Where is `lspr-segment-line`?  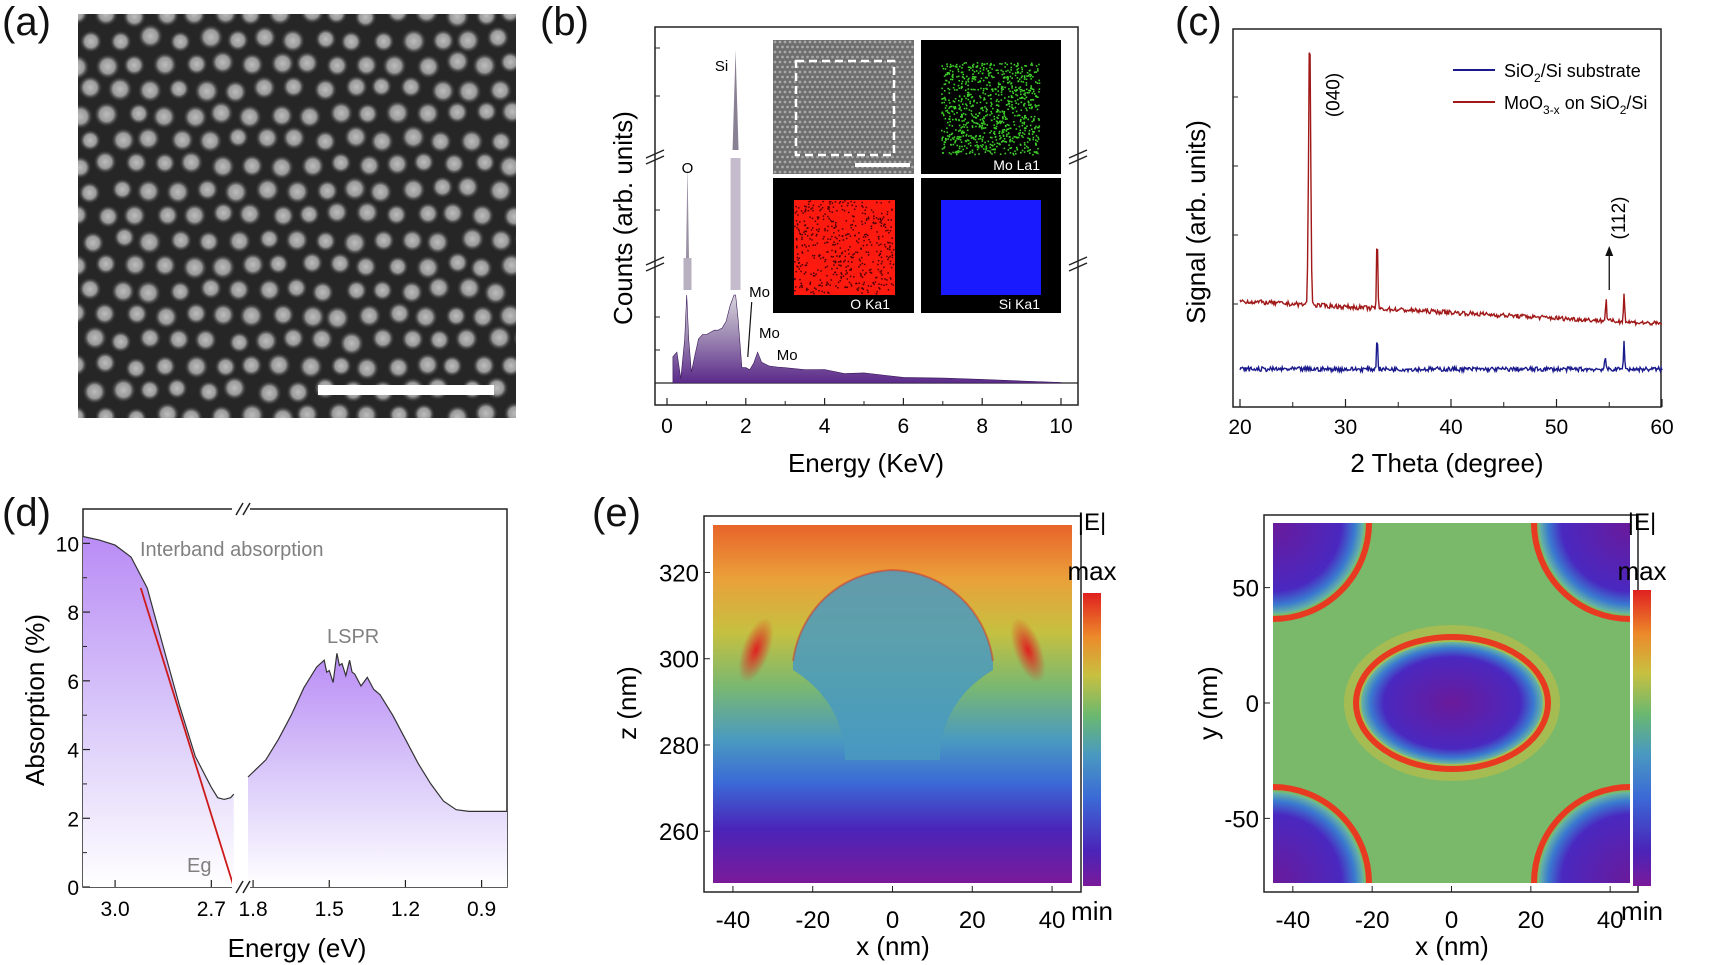
lspr-segment-line is located at coordinates (377, 732).